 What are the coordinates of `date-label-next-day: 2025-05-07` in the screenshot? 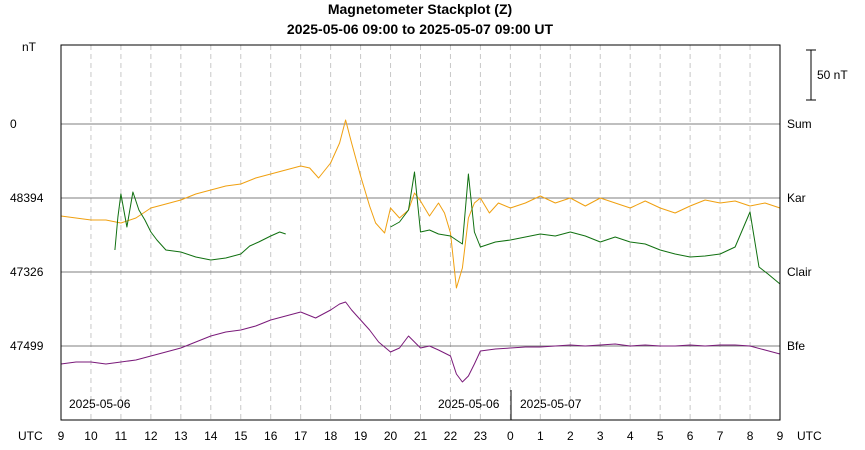 It's located at (551, 404).